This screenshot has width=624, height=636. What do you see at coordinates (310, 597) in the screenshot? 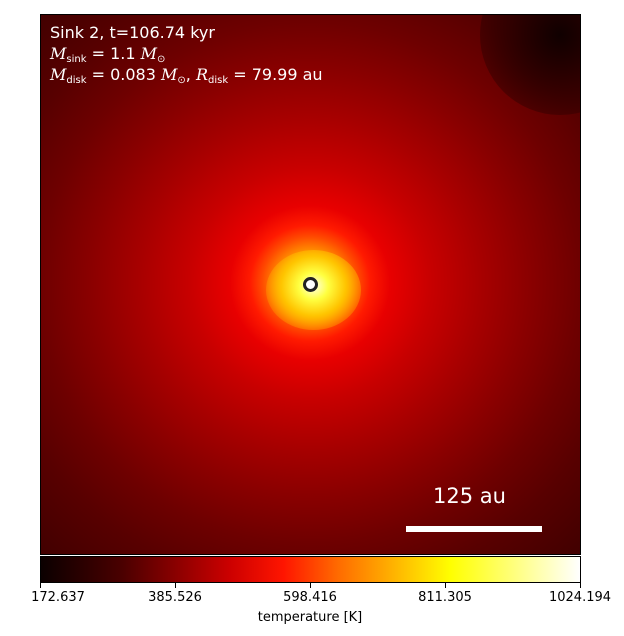
I see `colorbar-tick-label: 598.416` at bounding box center [310, 597].